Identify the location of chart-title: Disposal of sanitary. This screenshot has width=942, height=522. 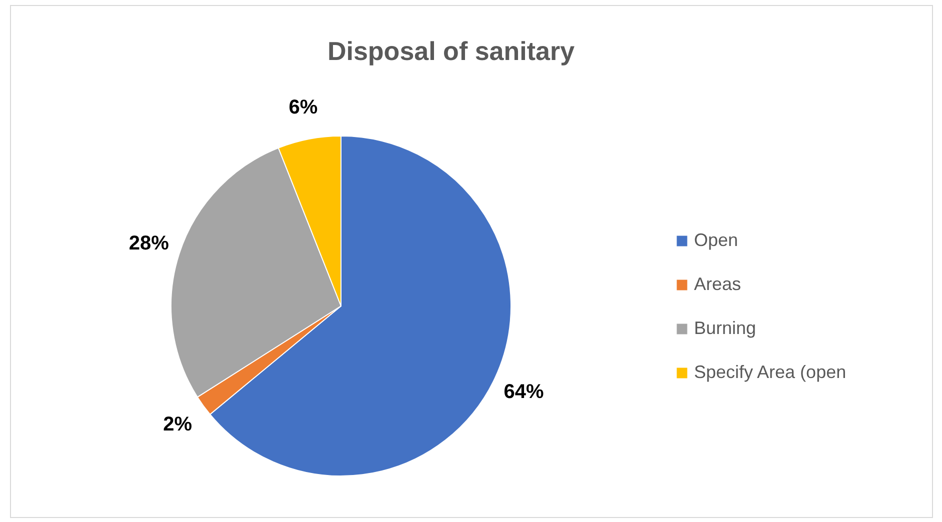
(451, 51).